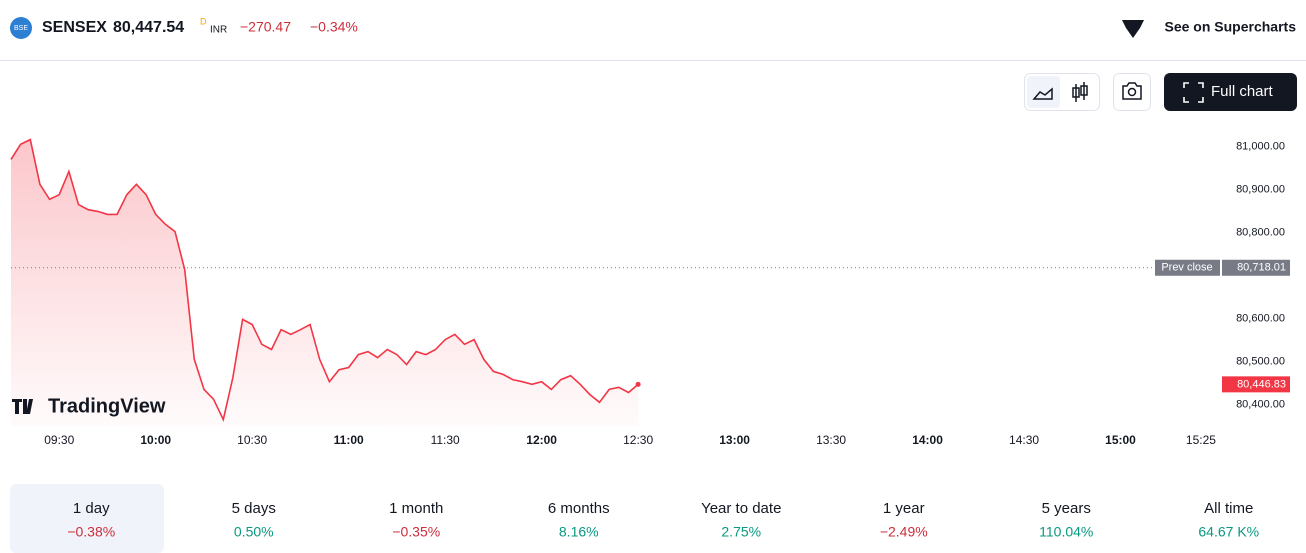 This screenshot has width=1306, height=553. Describe the element at coordinates (1260, 232) in the screenshot. I see `y-tick-label: 80,800.00` at that location.